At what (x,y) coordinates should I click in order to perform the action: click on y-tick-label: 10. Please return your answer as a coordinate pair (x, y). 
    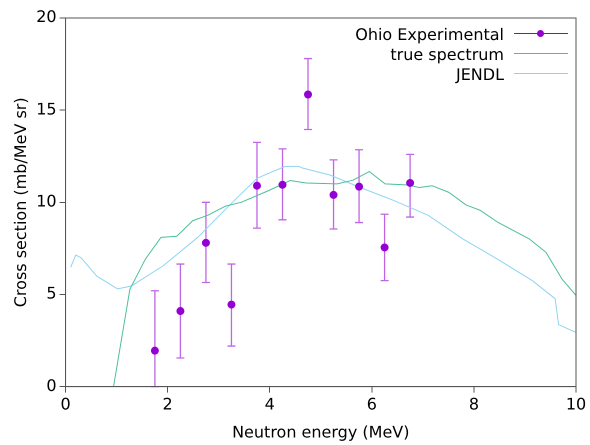
    Looking at the image, I should click on (46, 200).